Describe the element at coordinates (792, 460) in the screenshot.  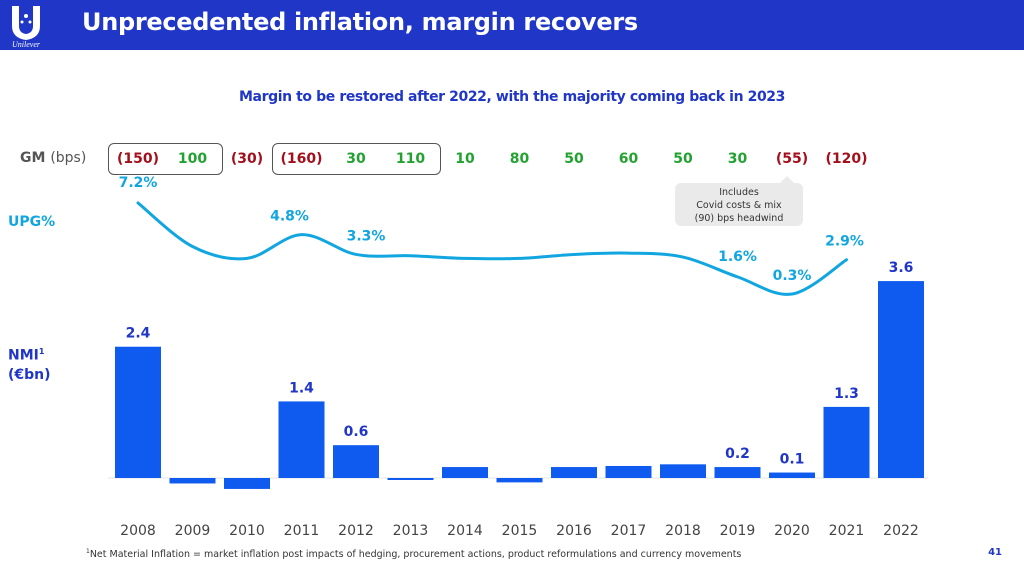
I see `nmi-label-2020: 0.1` at that location.